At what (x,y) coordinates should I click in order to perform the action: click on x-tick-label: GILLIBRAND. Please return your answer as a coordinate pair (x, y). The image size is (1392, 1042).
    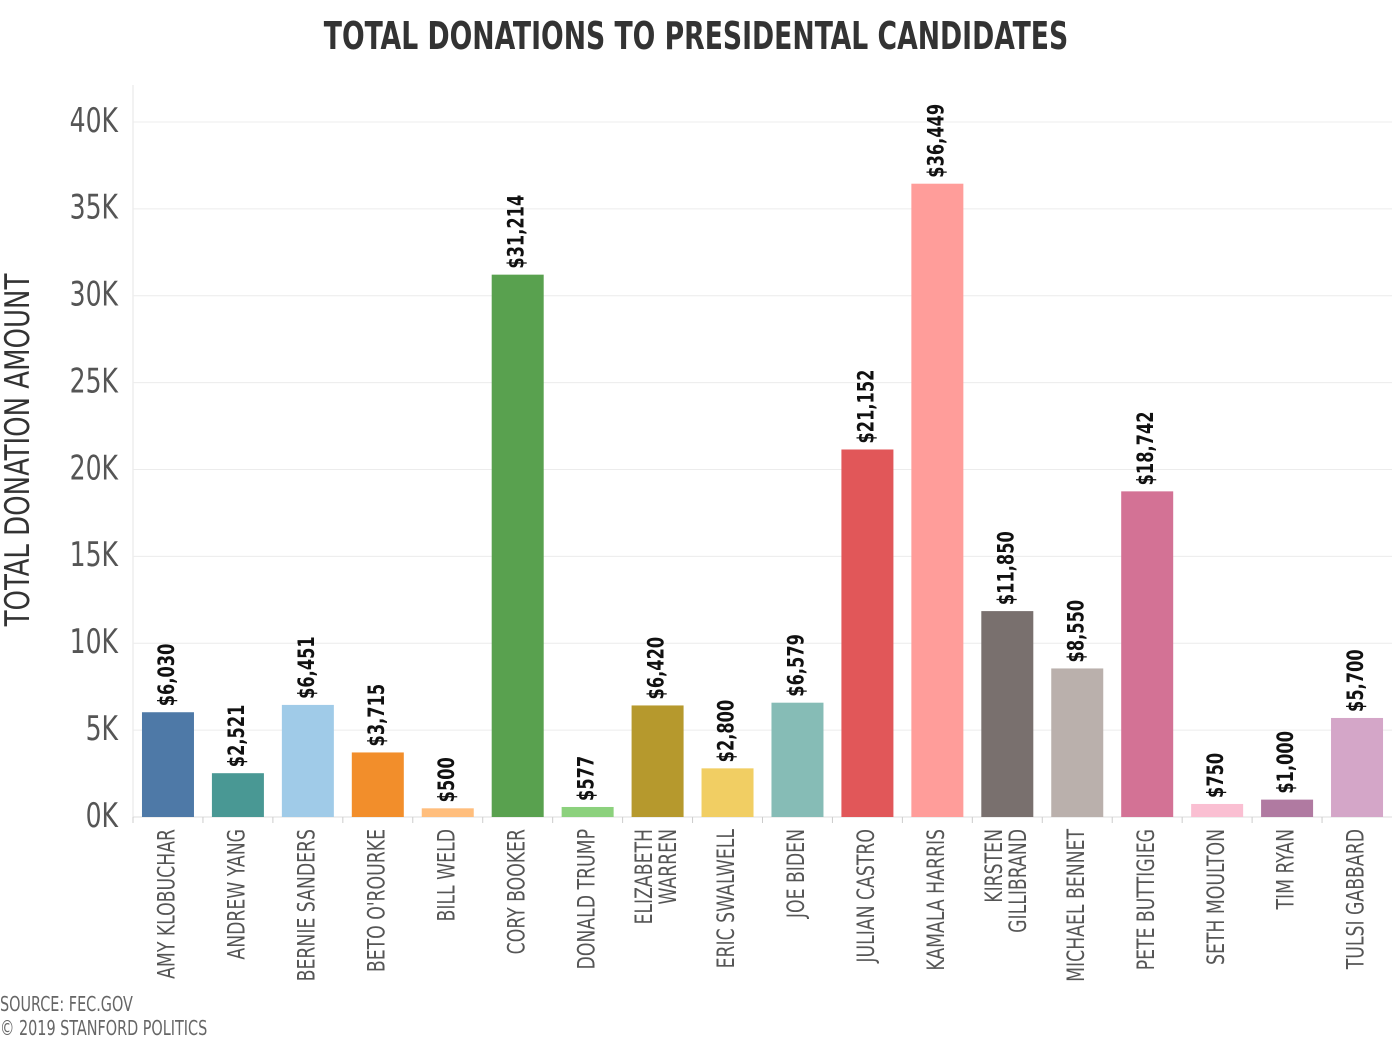
    Looking at the image, I should click on (1019, 881).